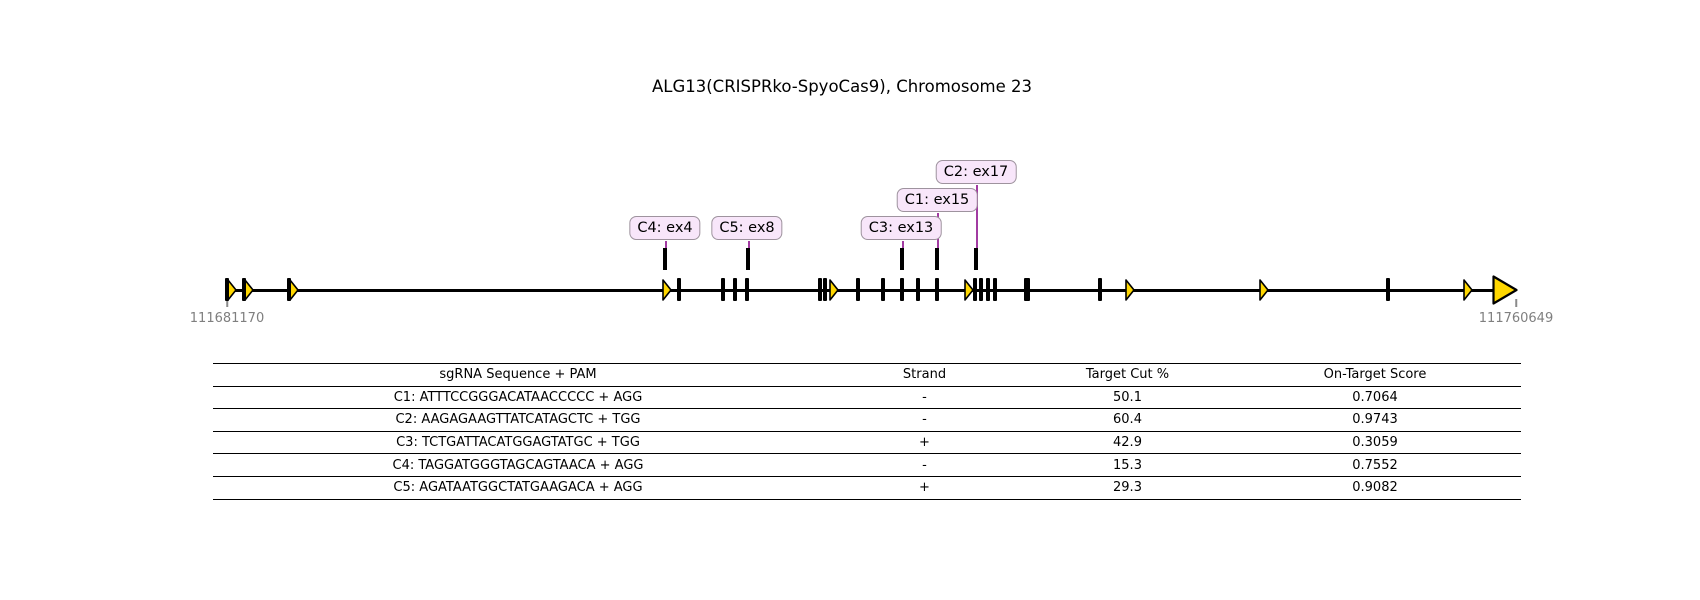 This screenshot has height=600, width=1700. Describe the element at coordinates (1505, 290) in the screenshot. I see `transcript-end-arrow-icon` at that location.